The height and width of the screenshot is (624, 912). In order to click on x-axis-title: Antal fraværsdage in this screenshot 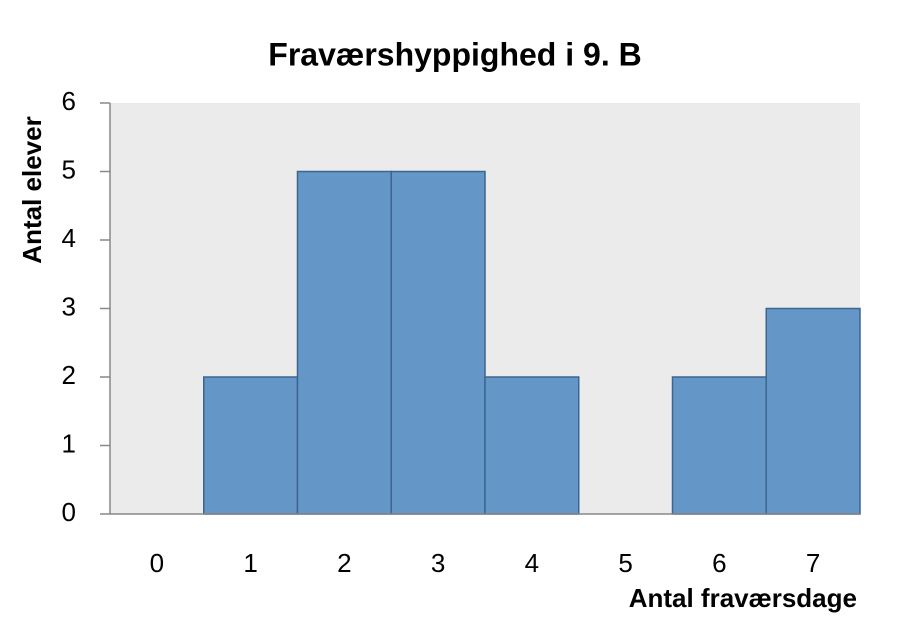, I will do `click(743, 598)`.